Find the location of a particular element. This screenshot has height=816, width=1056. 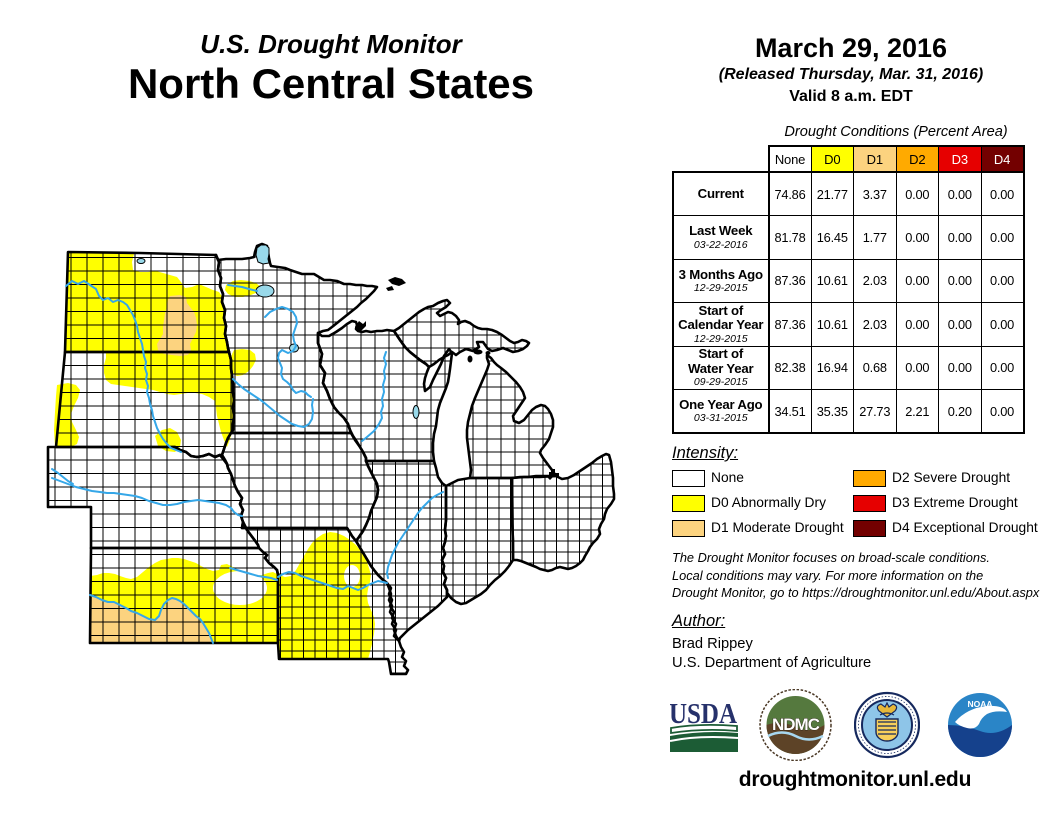

svg-text: NDMC is located at coordinates (796, 724).